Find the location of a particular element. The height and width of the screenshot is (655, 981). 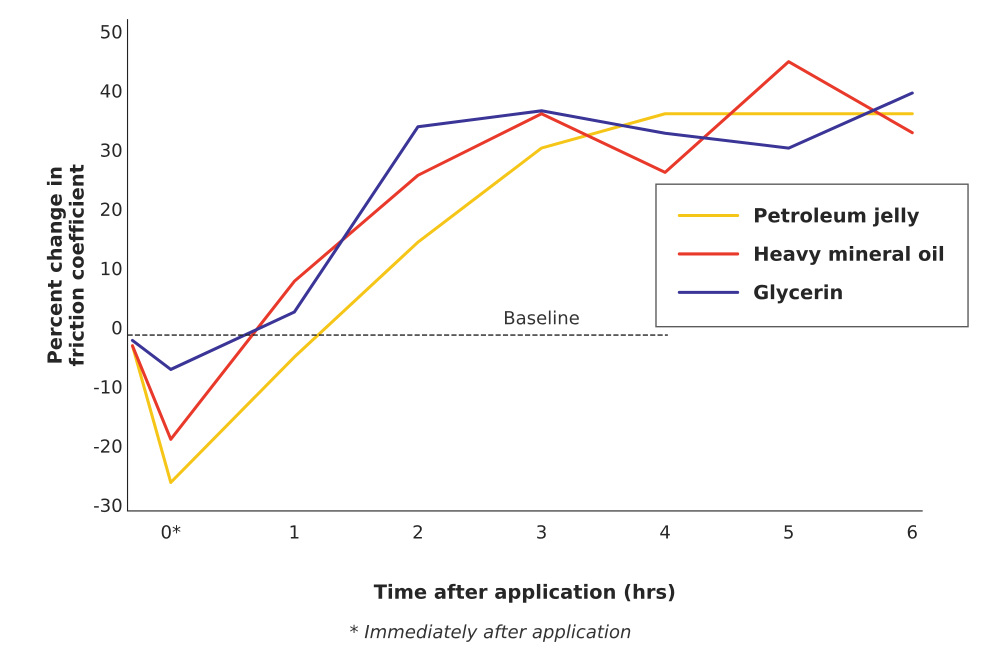

x-tick-label: 5 is located at coordinates (788, 532).